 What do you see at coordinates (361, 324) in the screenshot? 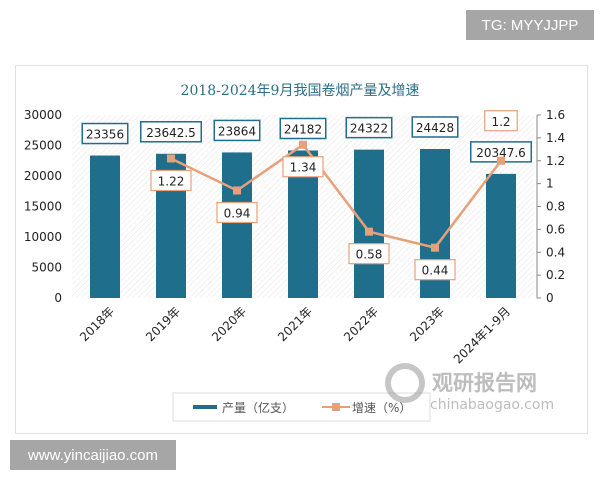
I see `x-tick-label: 2022年` at bounding box center [361, 324].